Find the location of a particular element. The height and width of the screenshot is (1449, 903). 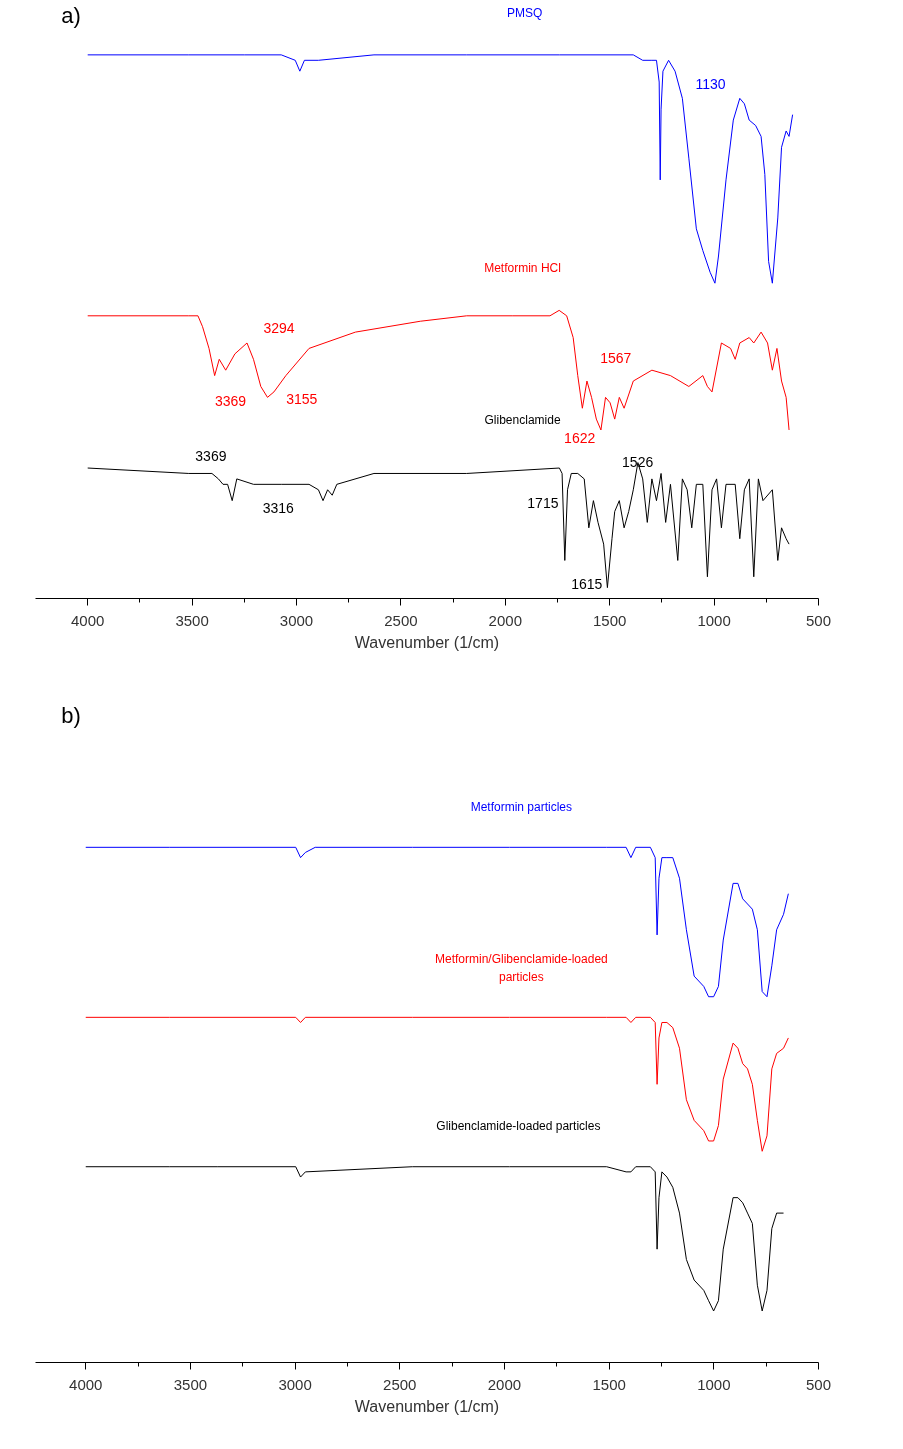

annotation: 1526 is located at coordinates (638, 462).